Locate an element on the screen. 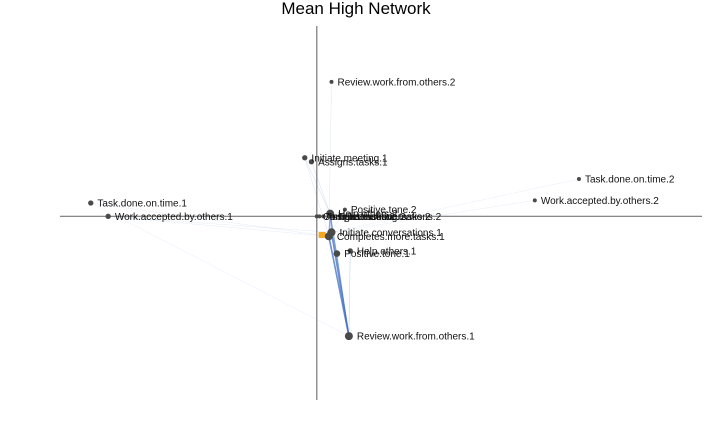 This screenshot has width=712, height=440. node-label: Initiate.meeting.1 is located at coordinates (349, 158).